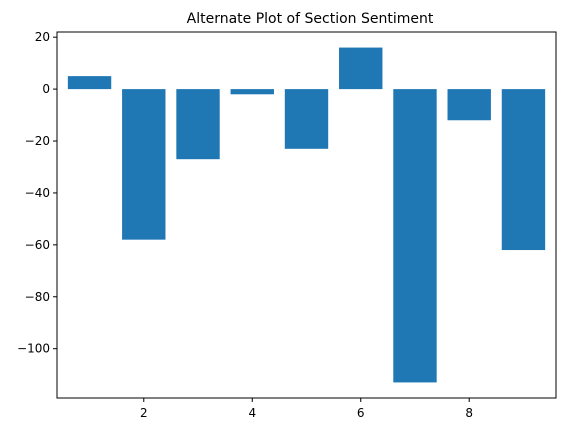 Image resolution: width=563 pixels, height=439 pixels. Describe the element at coordinates (33, 349) in the screenshot. I see `y-tick-label: −100` at that location.